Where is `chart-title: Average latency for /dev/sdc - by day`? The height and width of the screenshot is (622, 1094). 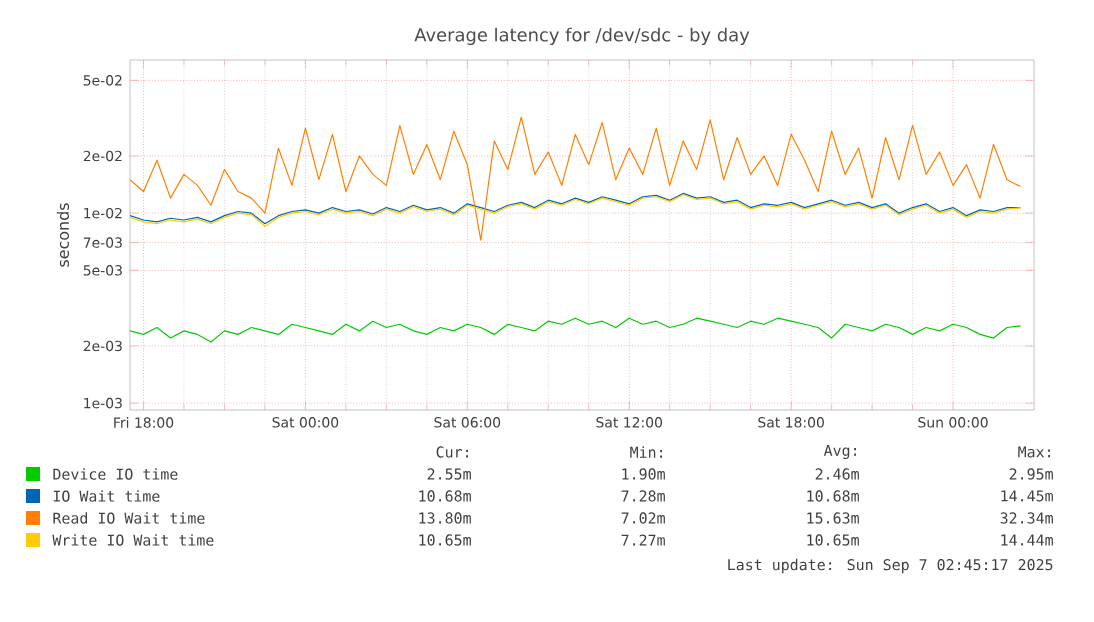 chart-title: Average latency for /dev/sdc - by day is located at coordinates (582, 36).